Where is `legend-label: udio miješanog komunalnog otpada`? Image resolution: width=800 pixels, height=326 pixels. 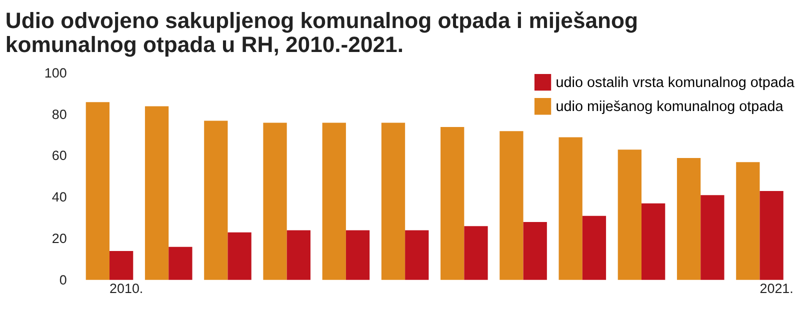
legend-label: udio miješanog komunalnog otpada is located at coordinates (670, 107).